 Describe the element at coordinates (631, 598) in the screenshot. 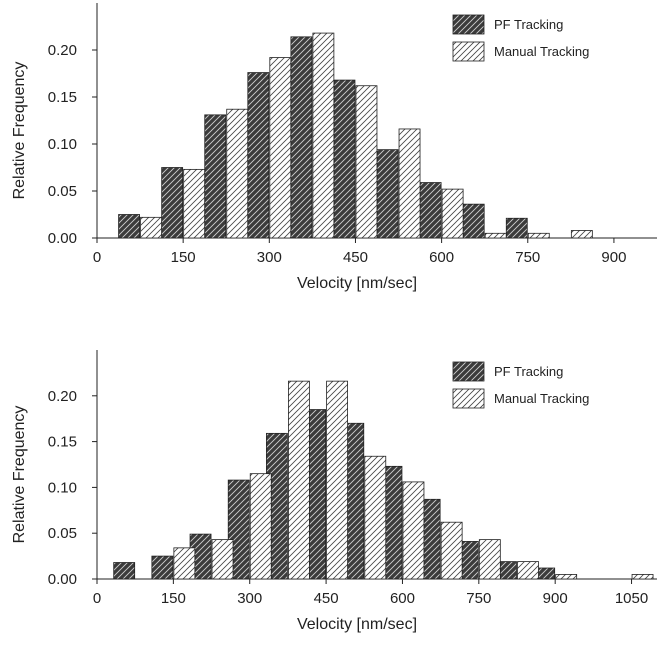

I see `x-tick-label: 1050` at that location.